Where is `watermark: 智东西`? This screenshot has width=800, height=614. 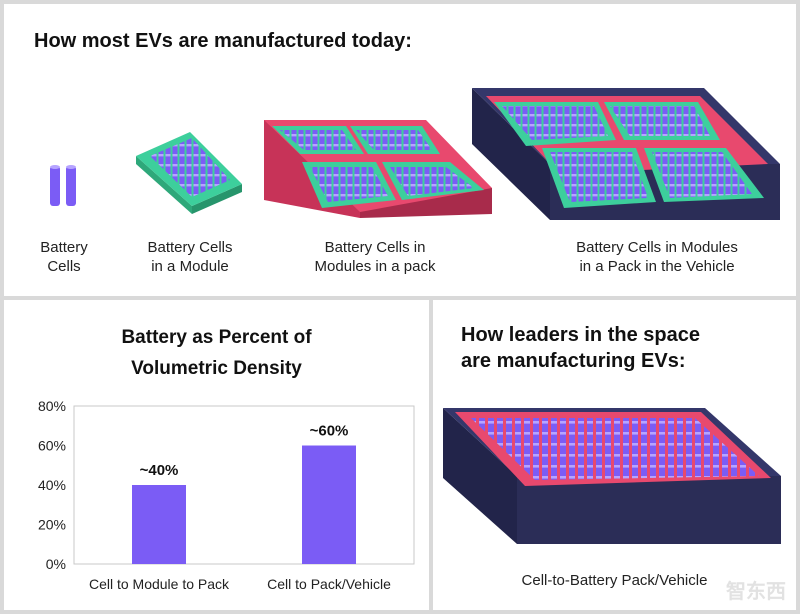
watermark: 智东西 is located at coordinates (756, 591).